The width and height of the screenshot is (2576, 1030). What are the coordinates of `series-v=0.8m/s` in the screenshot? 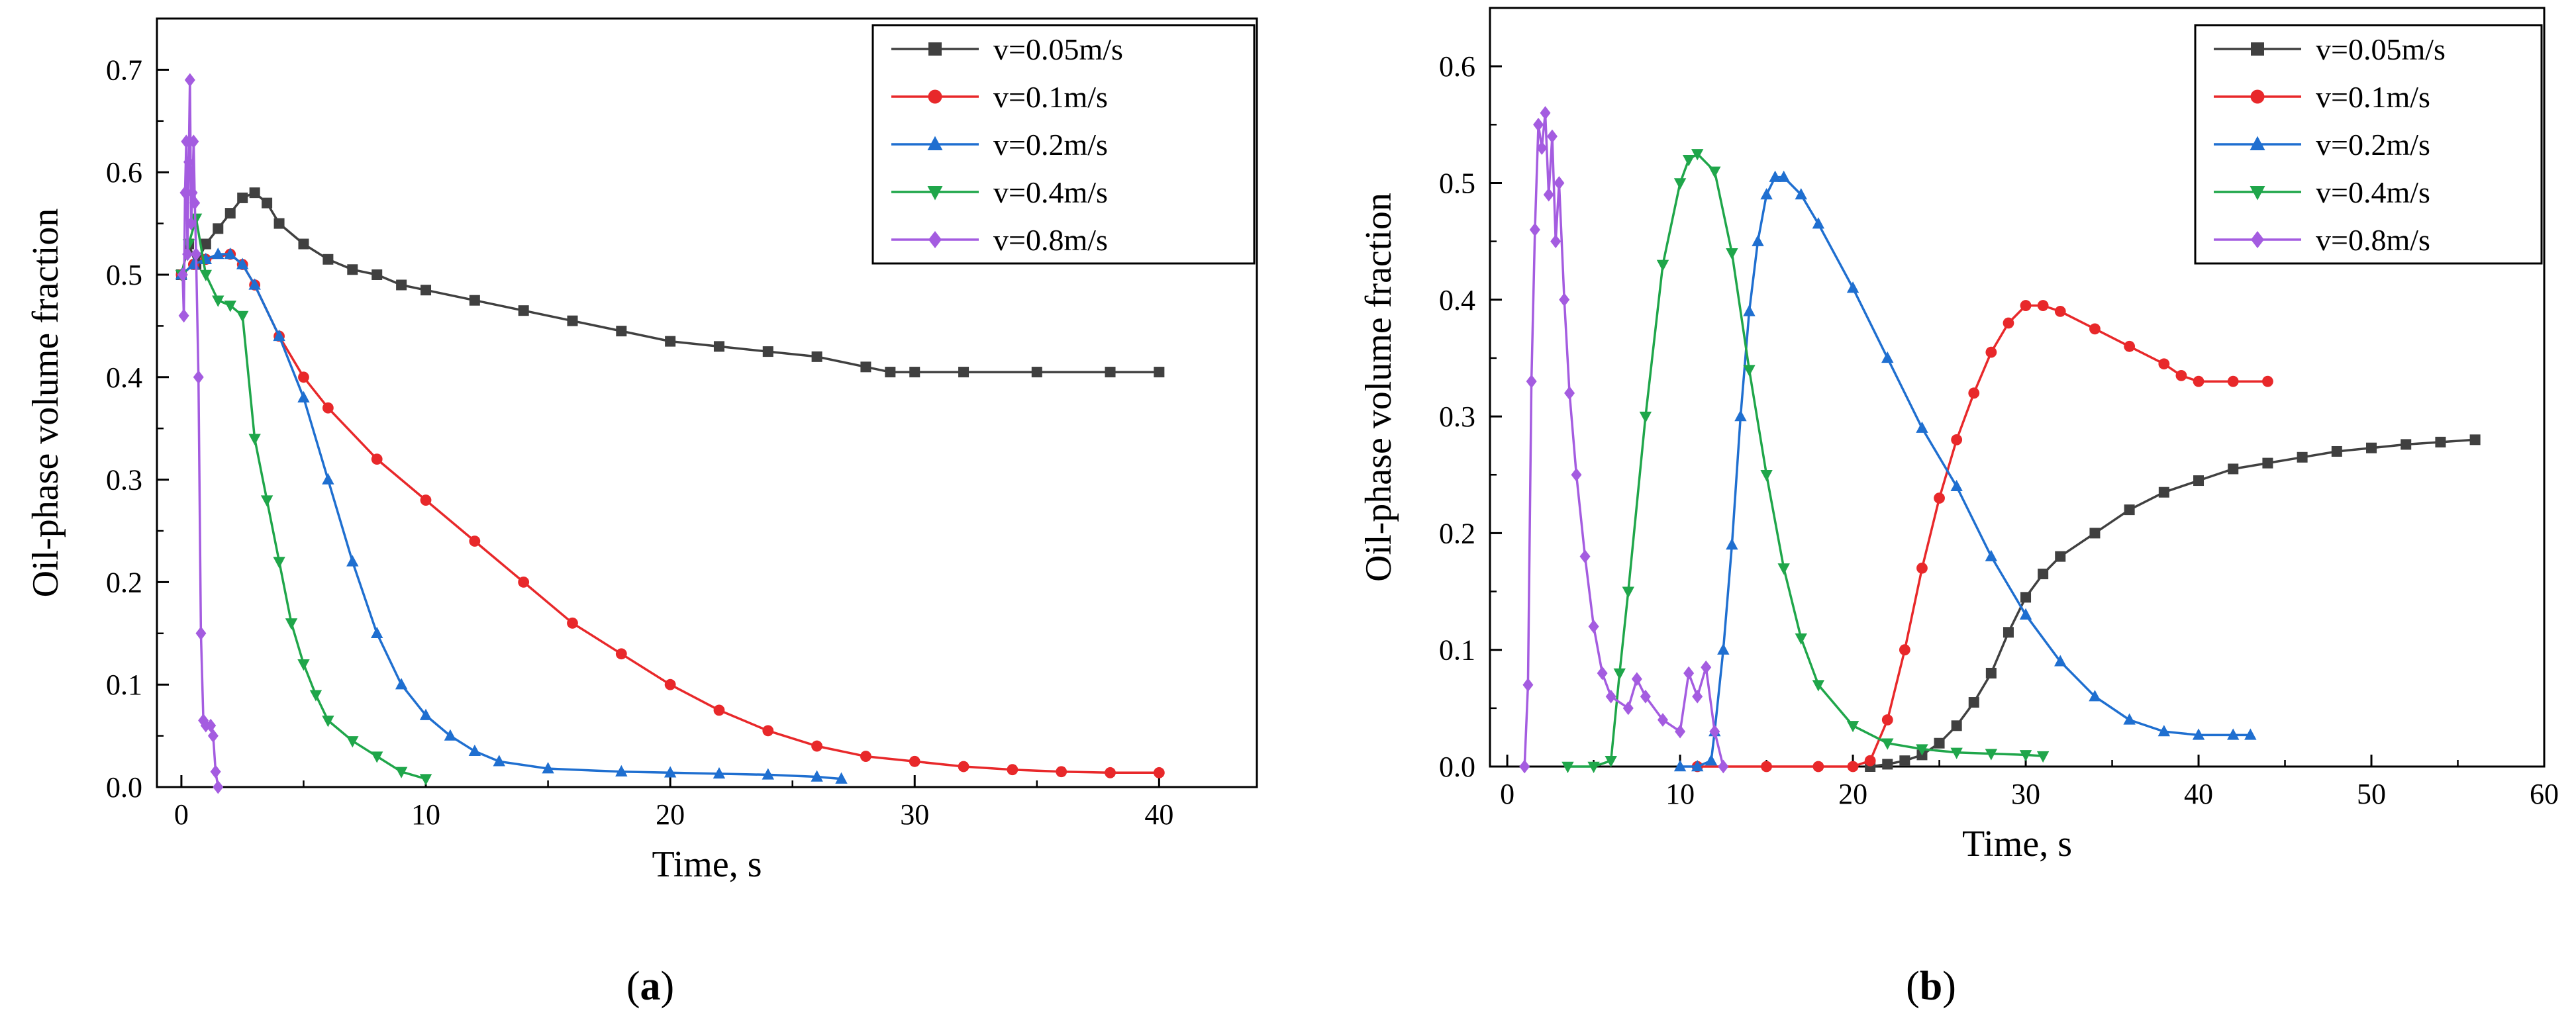 It's located at (1624, 440).